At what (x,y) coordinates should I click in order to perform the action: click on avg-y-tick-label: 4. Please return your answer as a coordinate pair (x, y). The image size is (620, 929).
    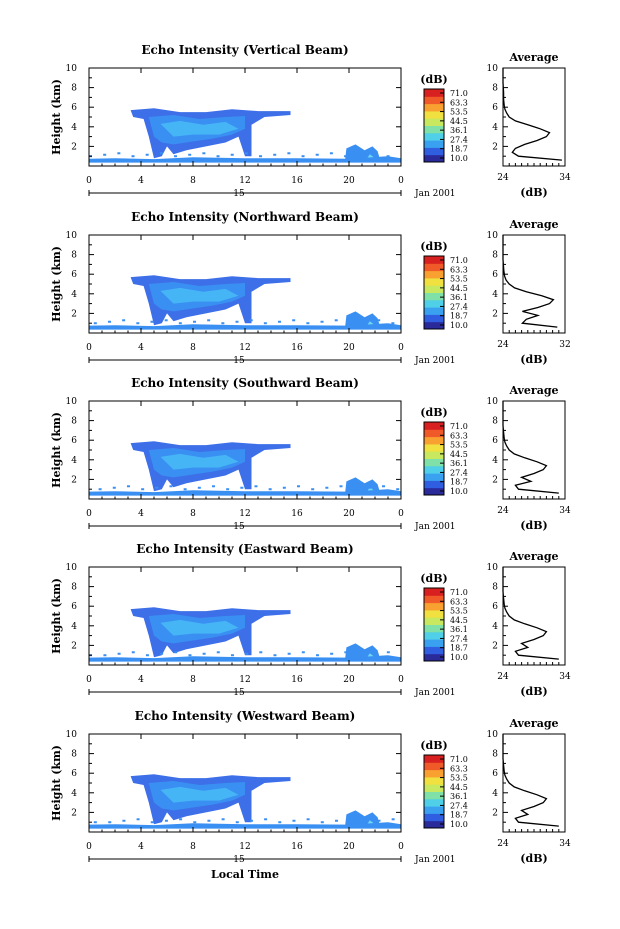
    Looking at the image, I should click on (495, 461).